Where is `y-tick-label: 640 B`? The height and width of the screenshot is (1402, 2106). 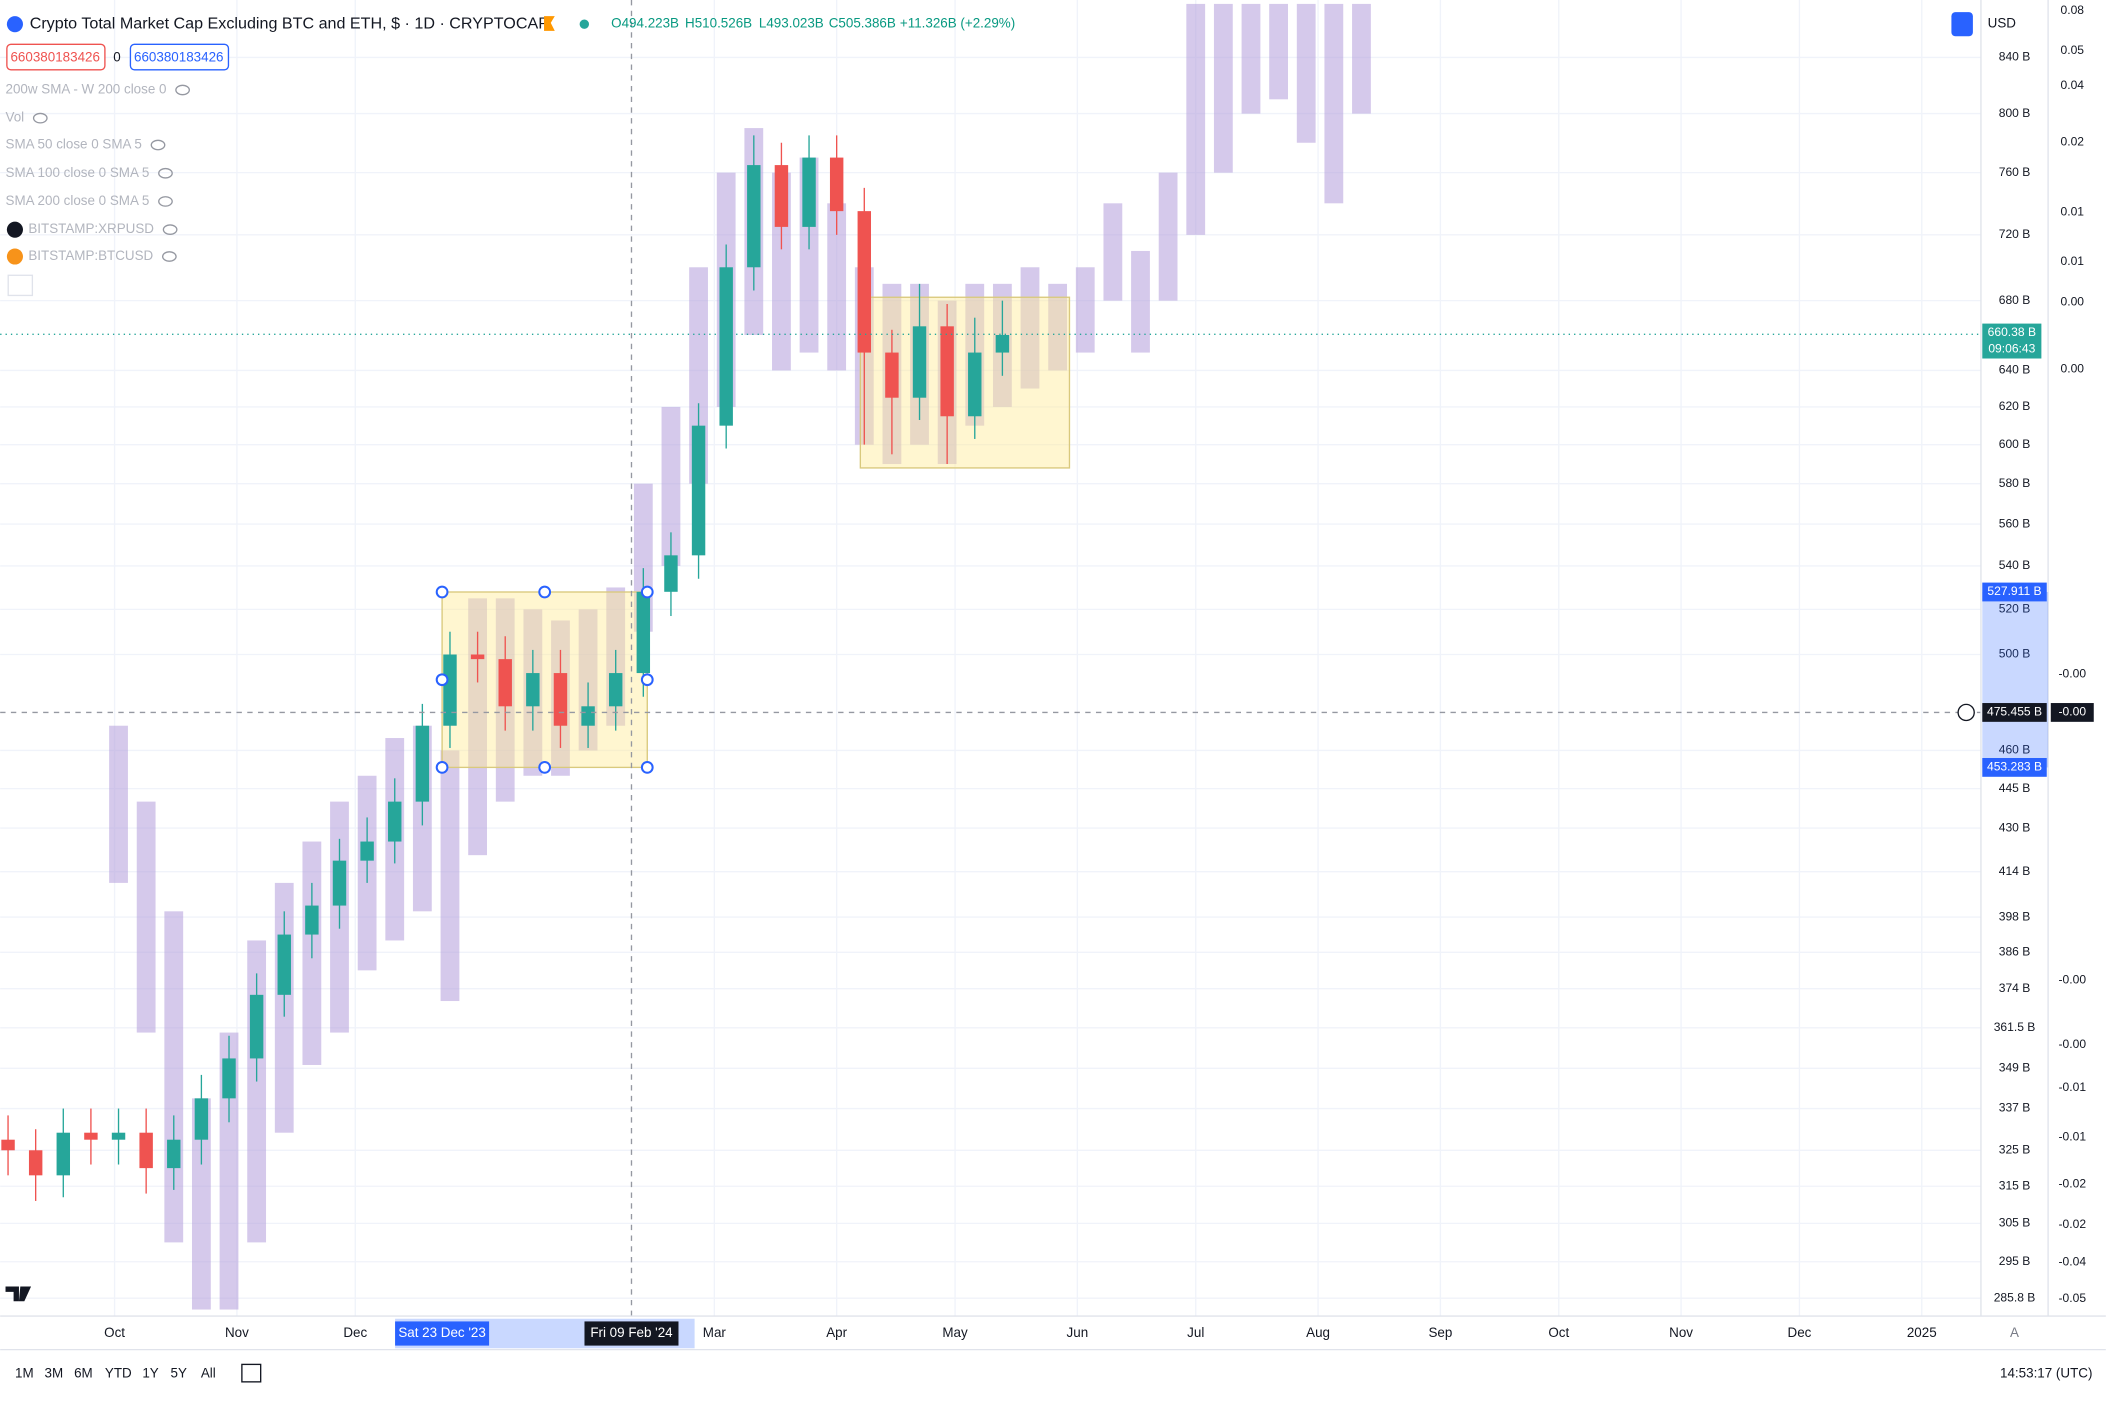
y-tick-label: 640 B is located at coordinates (2015, 370).